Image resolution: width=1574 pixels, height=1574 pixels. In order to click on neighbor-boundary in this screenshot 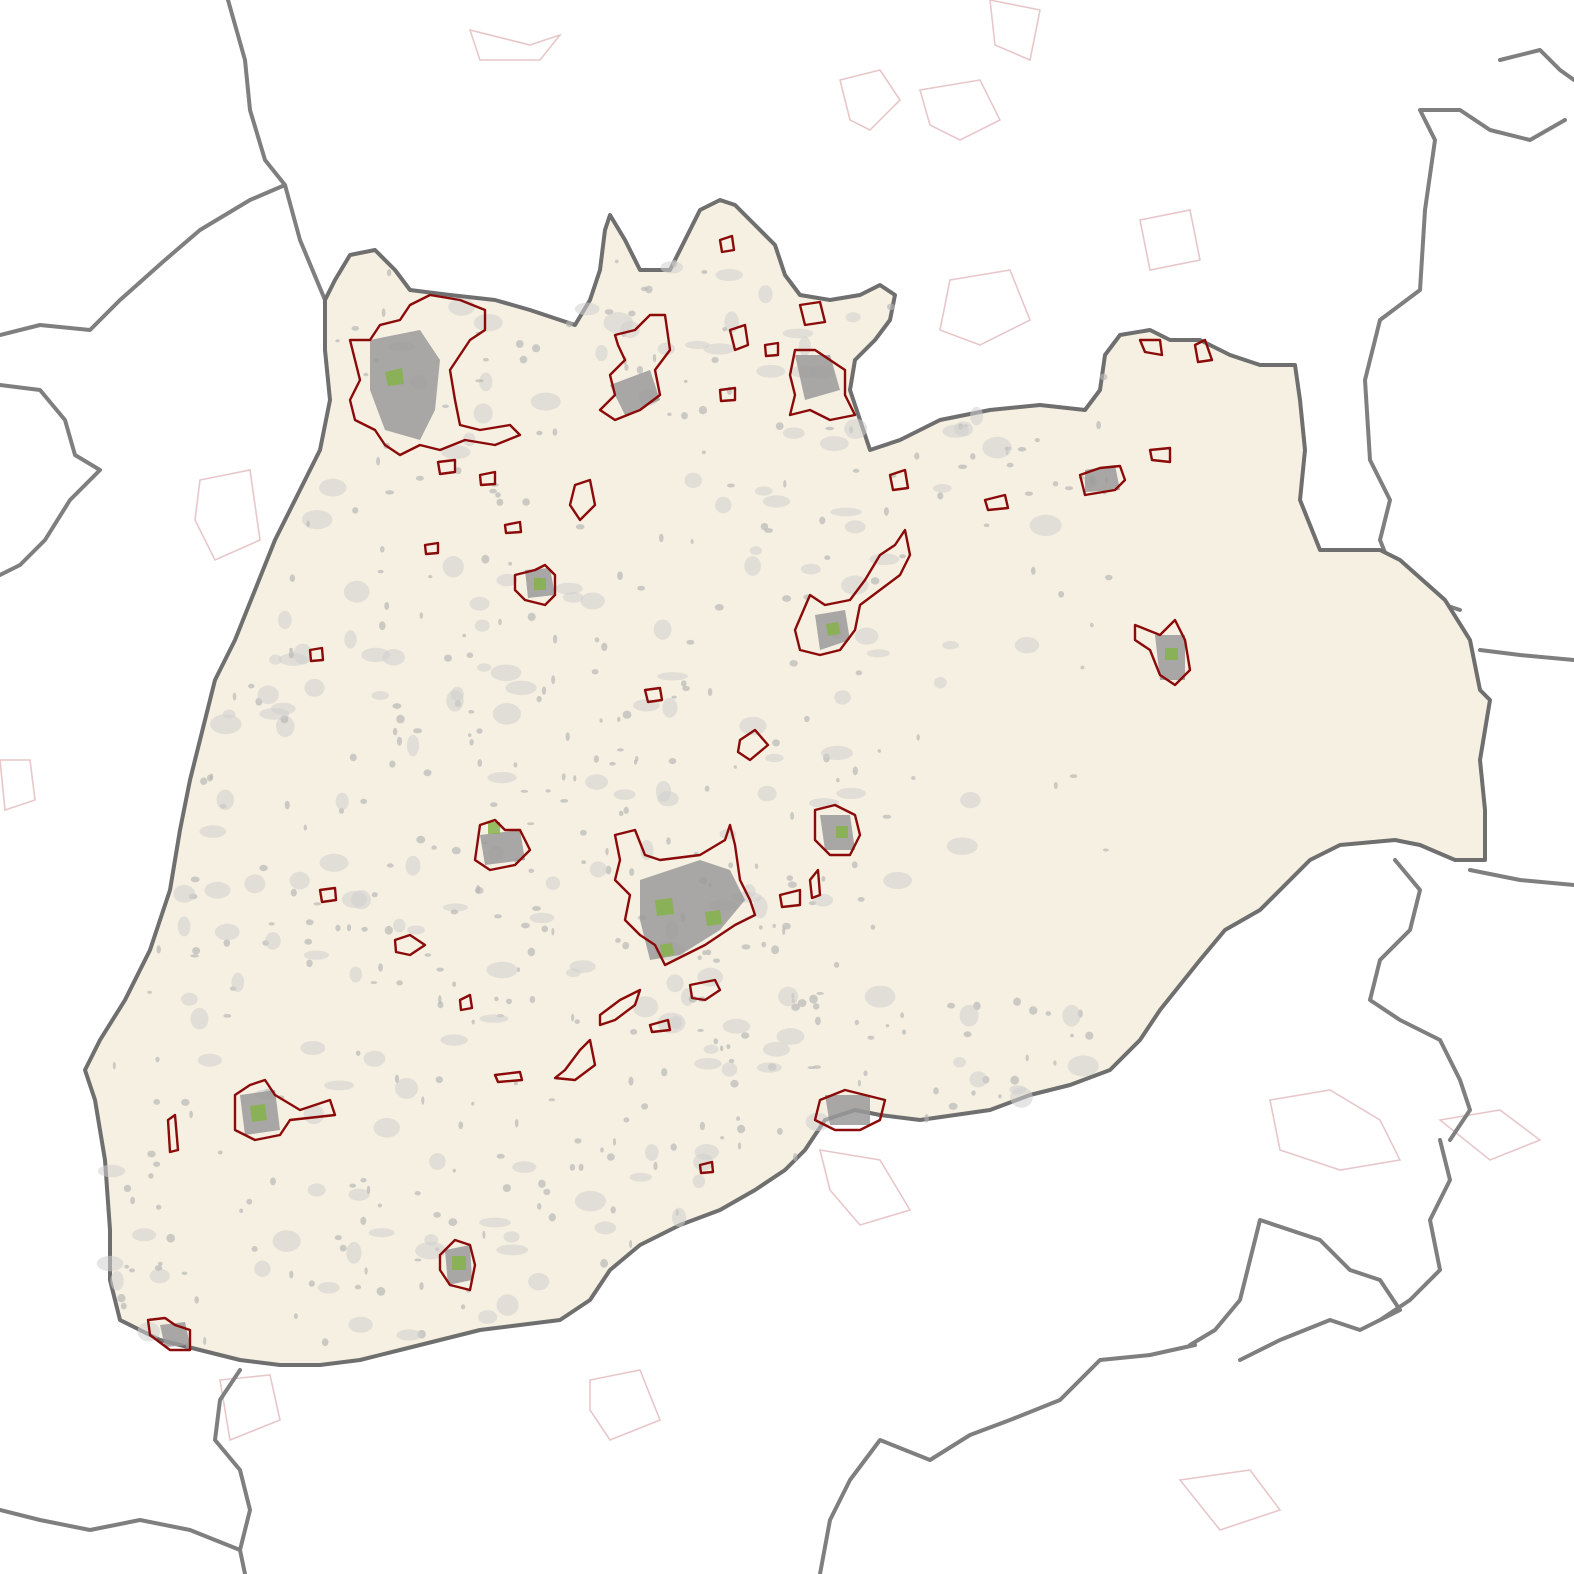, I will do `click(121, 1530)`.